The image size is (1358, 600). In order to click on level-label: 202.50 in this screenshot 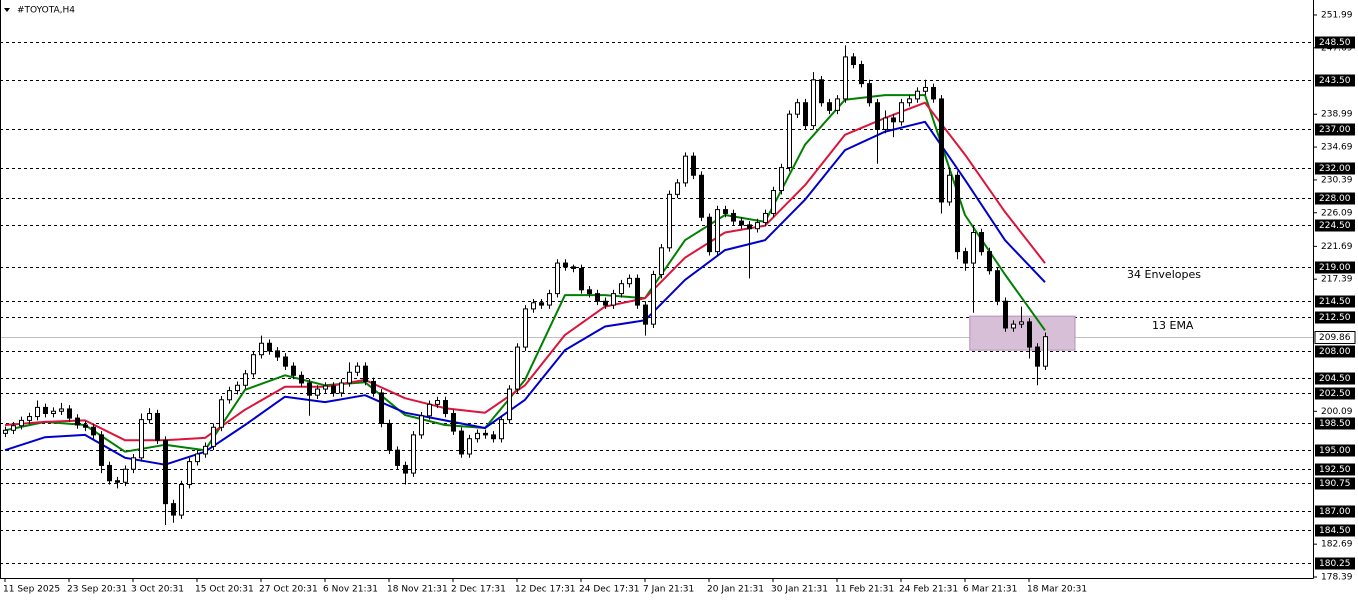, I will do `click(1335, 394)`.